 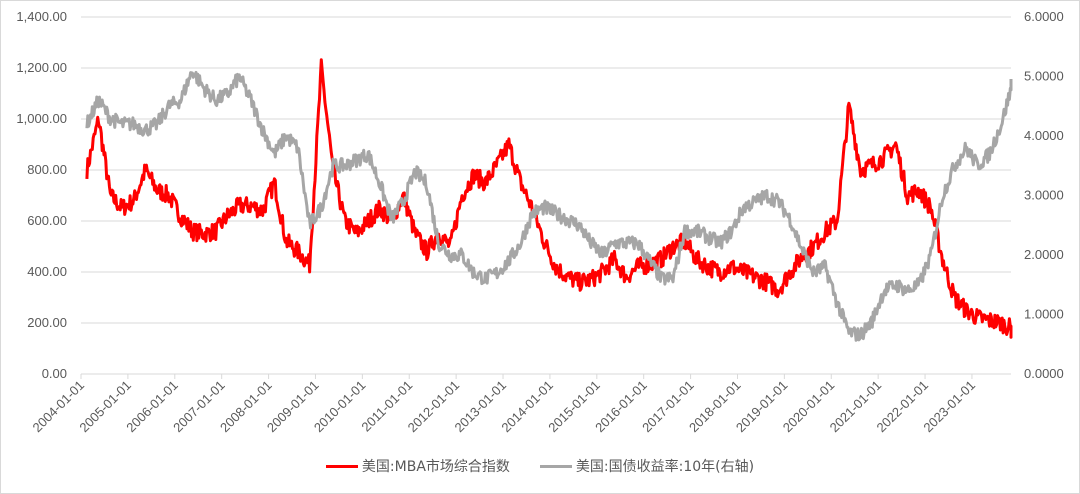 I want to click on right-axis-tick-label: 5.0000, so click(x=1044, y=76).